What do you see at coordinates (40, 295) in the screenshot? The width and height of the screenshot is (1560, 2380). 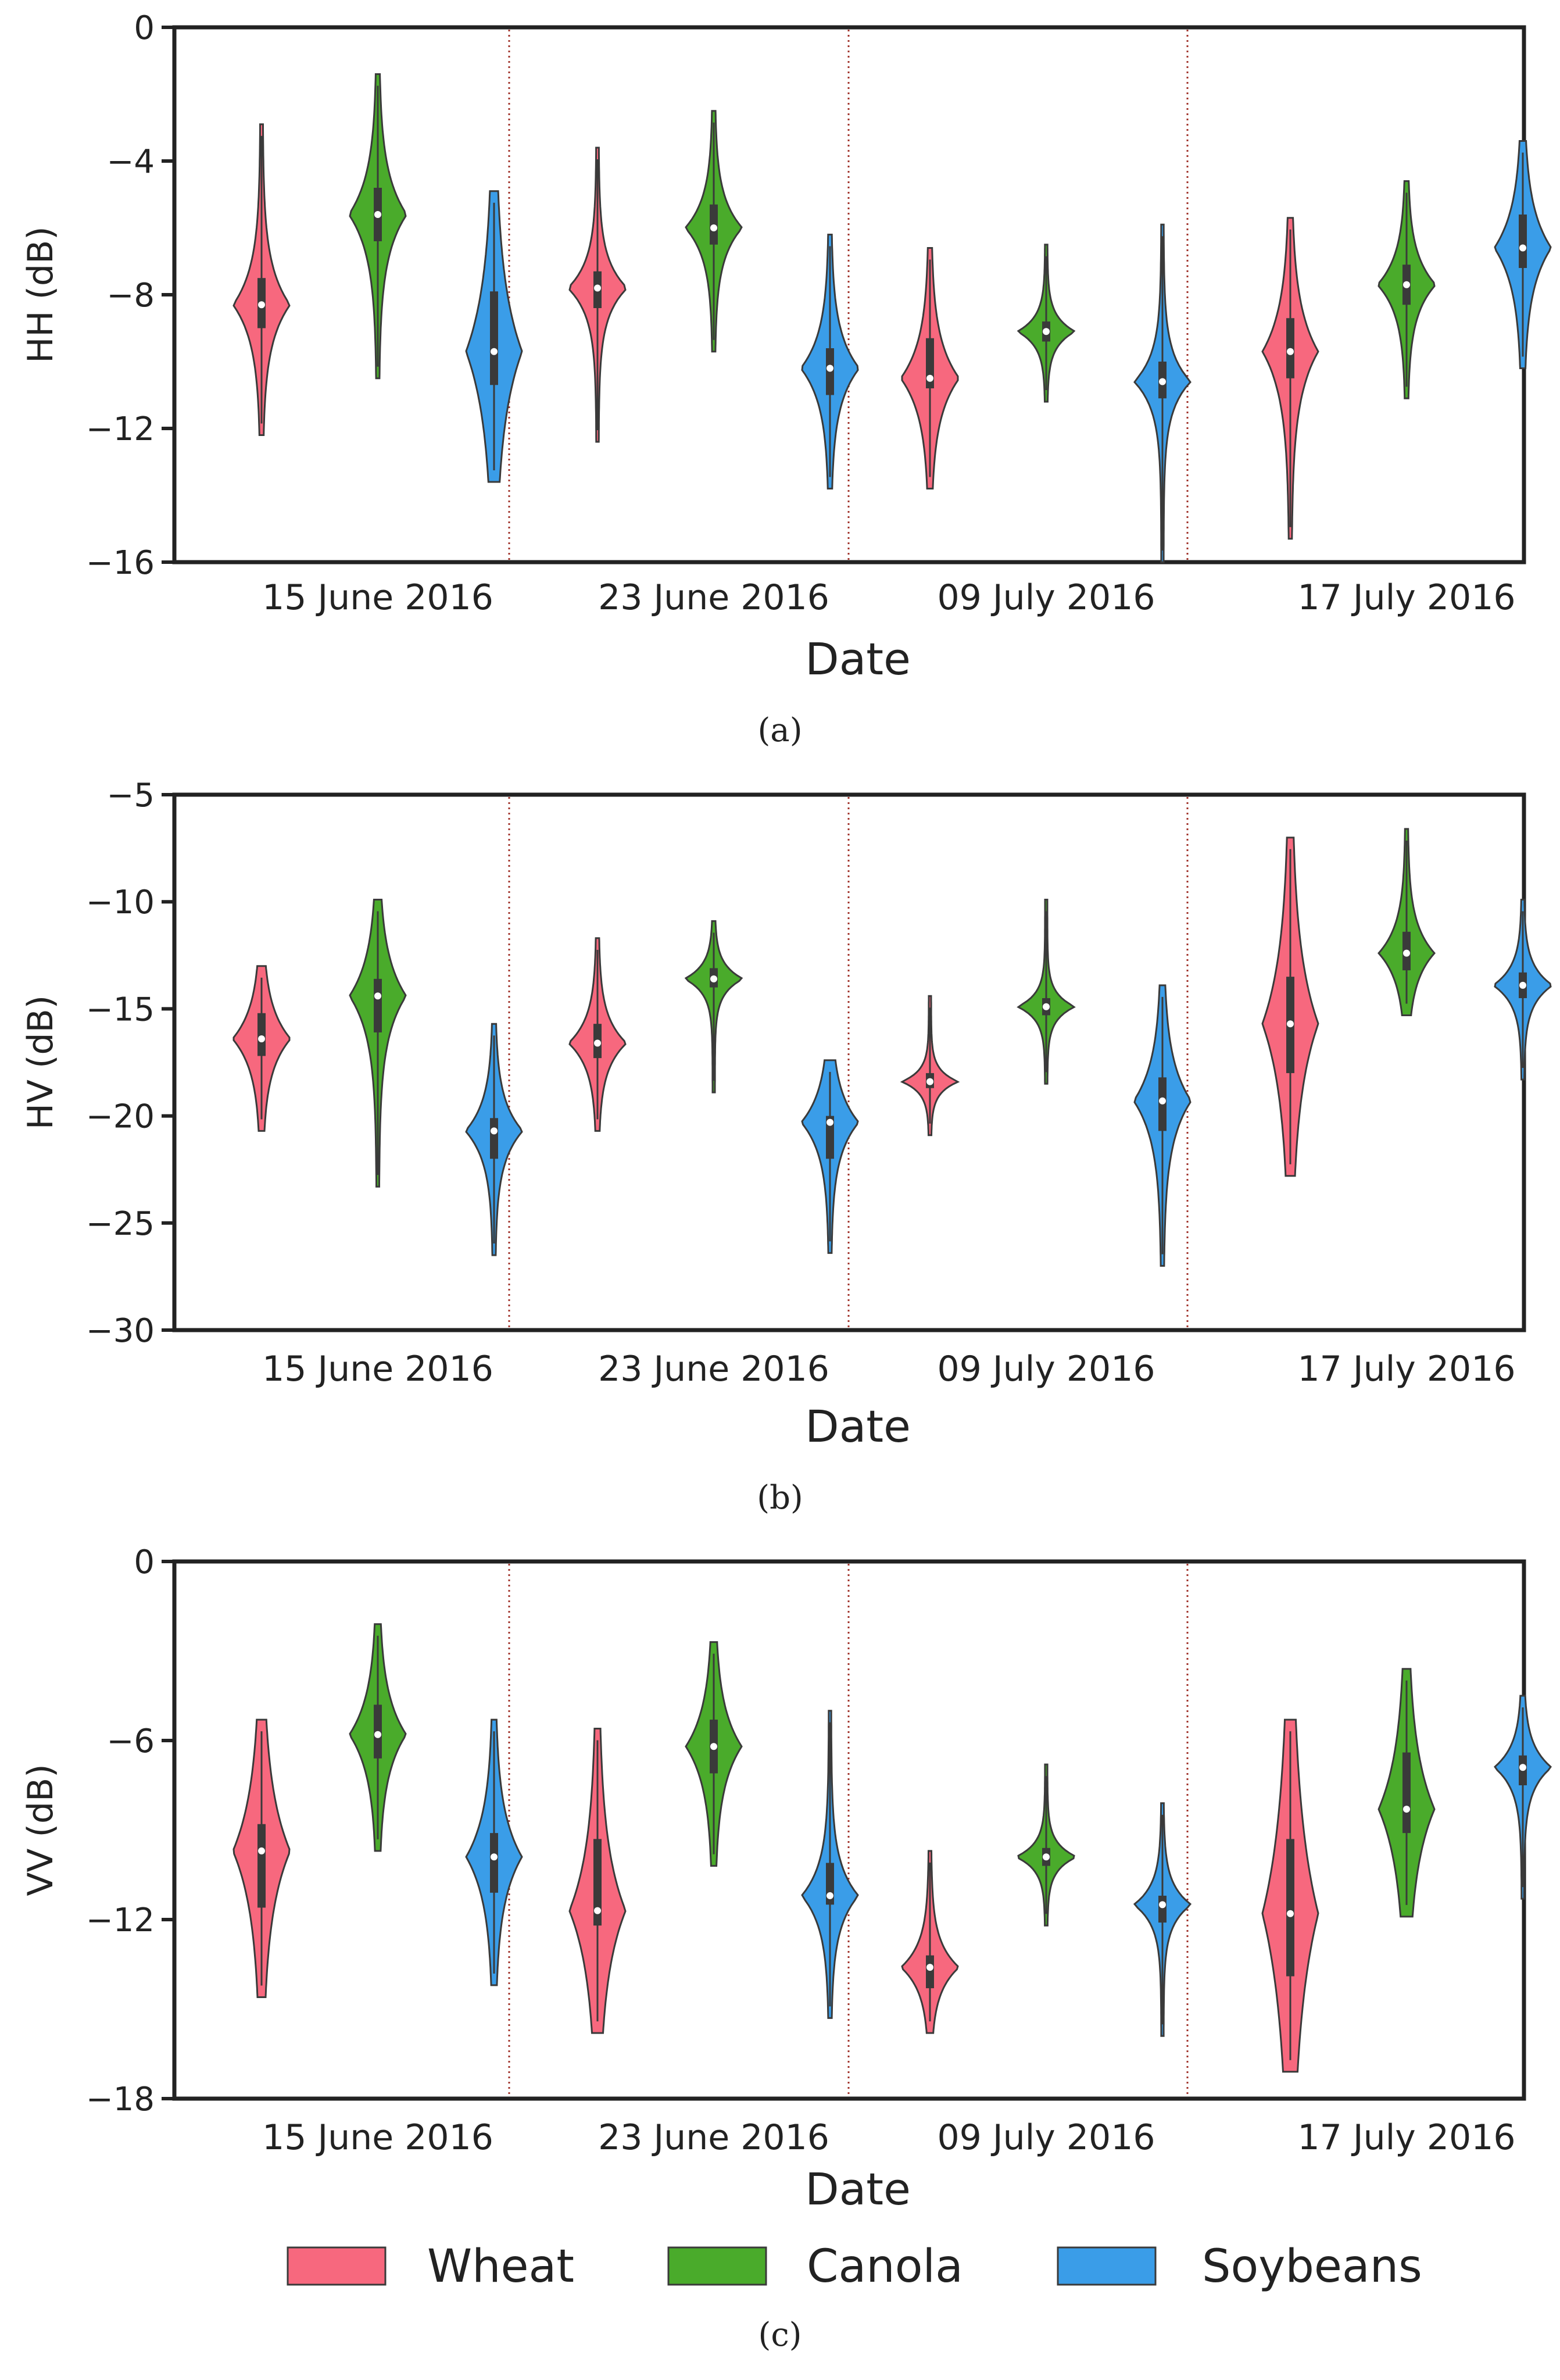 I see `y-axis-title: HH (dB)` at bounding box center [40, 295].